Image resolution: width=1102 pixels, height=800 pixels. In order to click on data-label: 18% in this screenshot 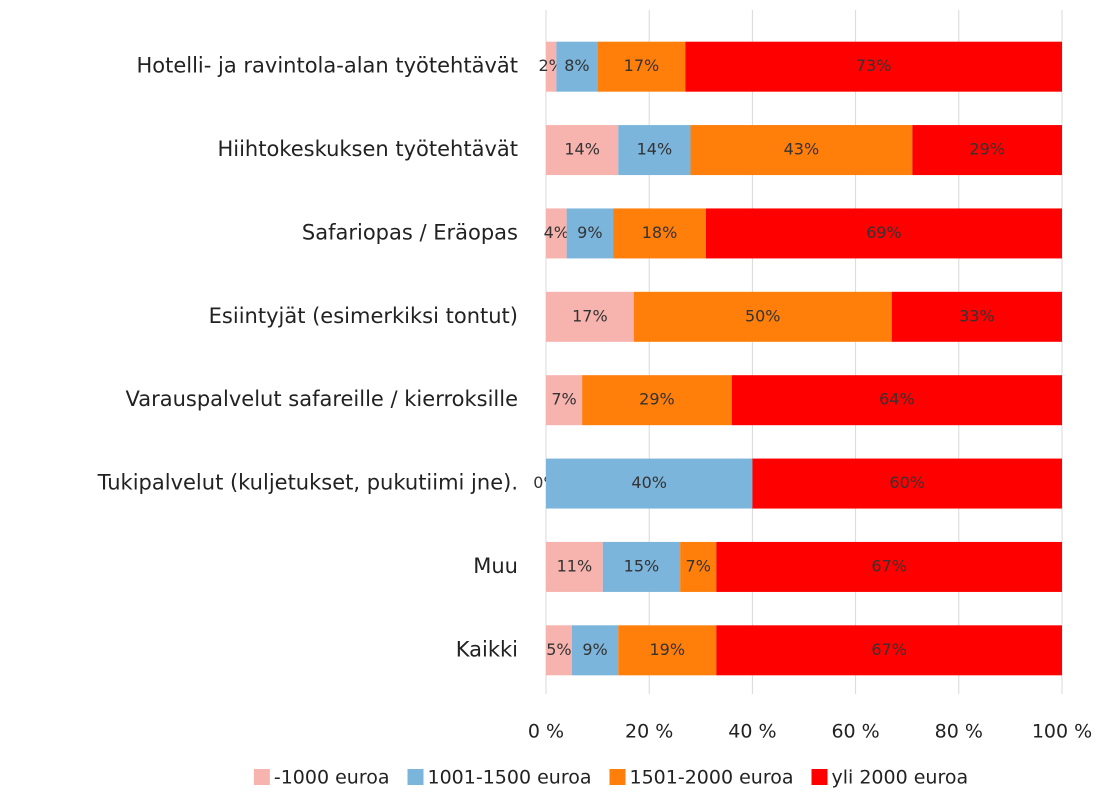, I will do `click(660, 232)`.